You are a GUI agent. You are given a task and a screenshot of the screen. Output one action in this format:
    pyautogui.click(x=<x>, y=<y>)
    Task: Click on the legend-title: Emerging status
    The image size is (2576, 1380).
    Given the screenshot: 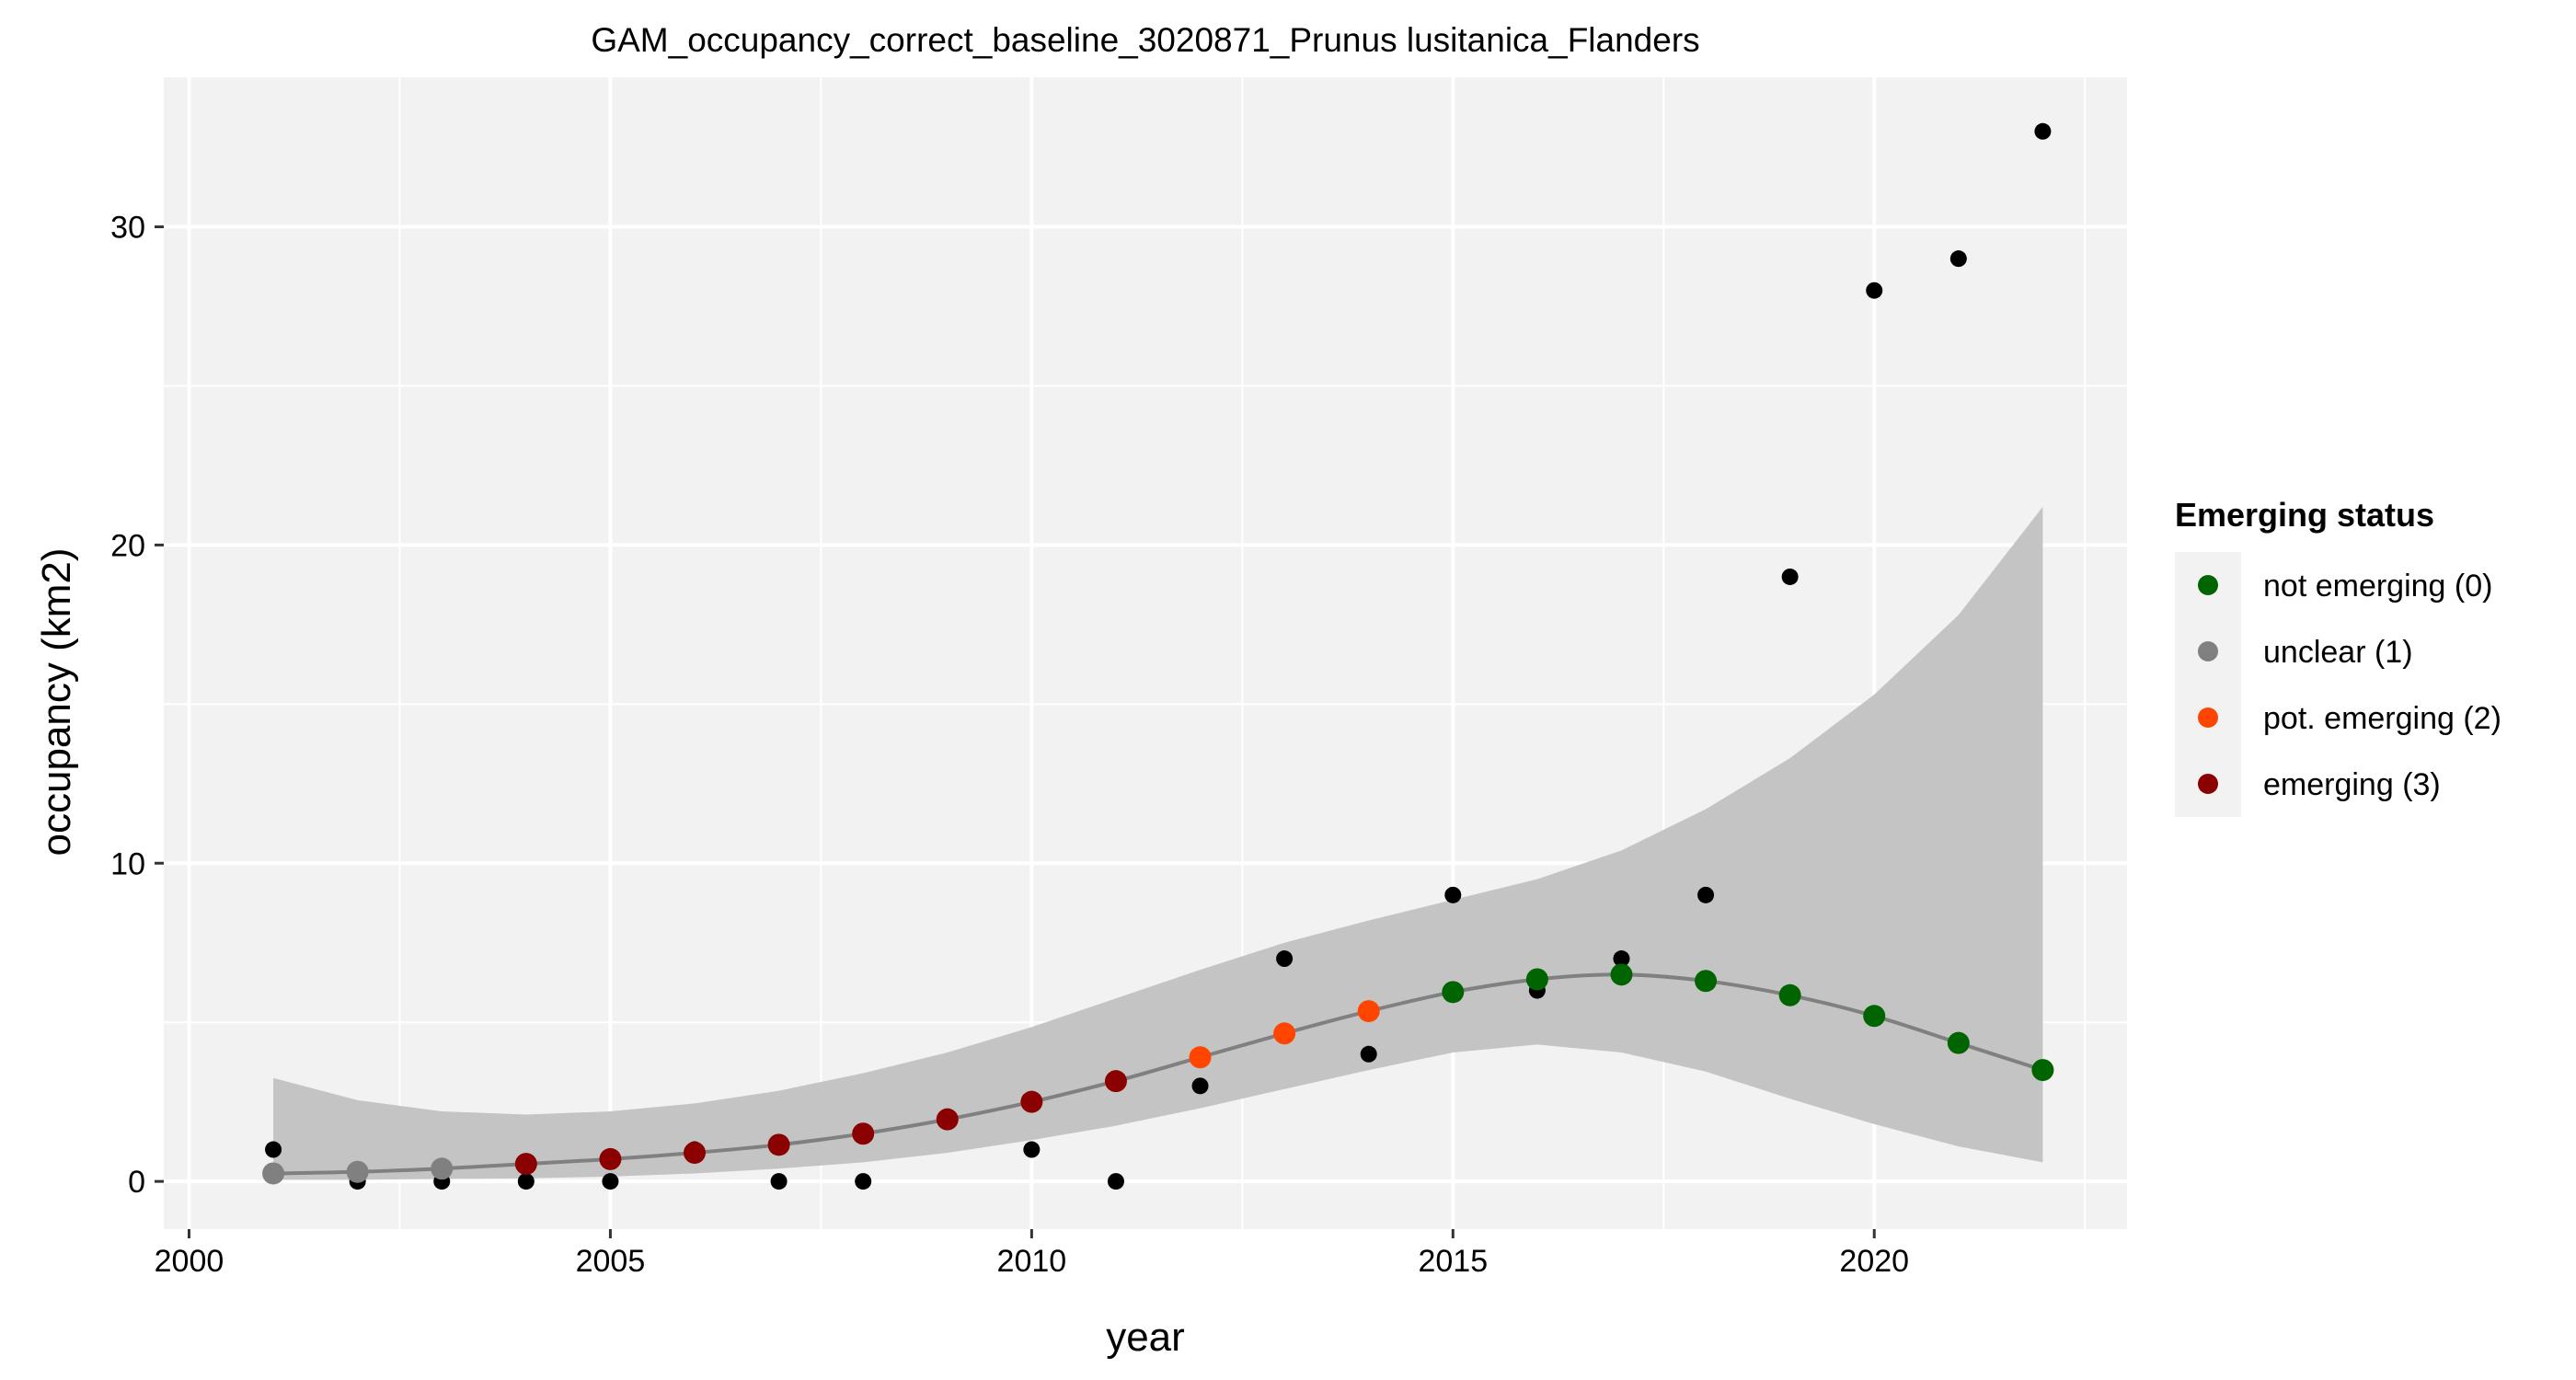 What is the action you would take?
    pyautogui.click(x=2304, y=515)
    